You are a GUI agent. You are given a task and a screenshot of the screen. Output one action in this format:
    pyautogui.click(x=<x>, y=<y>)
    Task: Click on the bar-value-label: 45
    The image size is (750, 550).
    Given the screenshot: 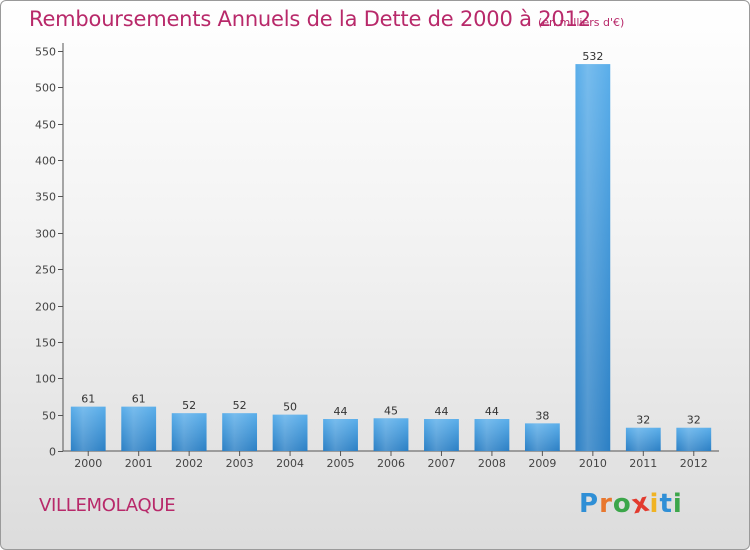 What is the action you would take?
    pyautogui.click(x=391, y=410)
    